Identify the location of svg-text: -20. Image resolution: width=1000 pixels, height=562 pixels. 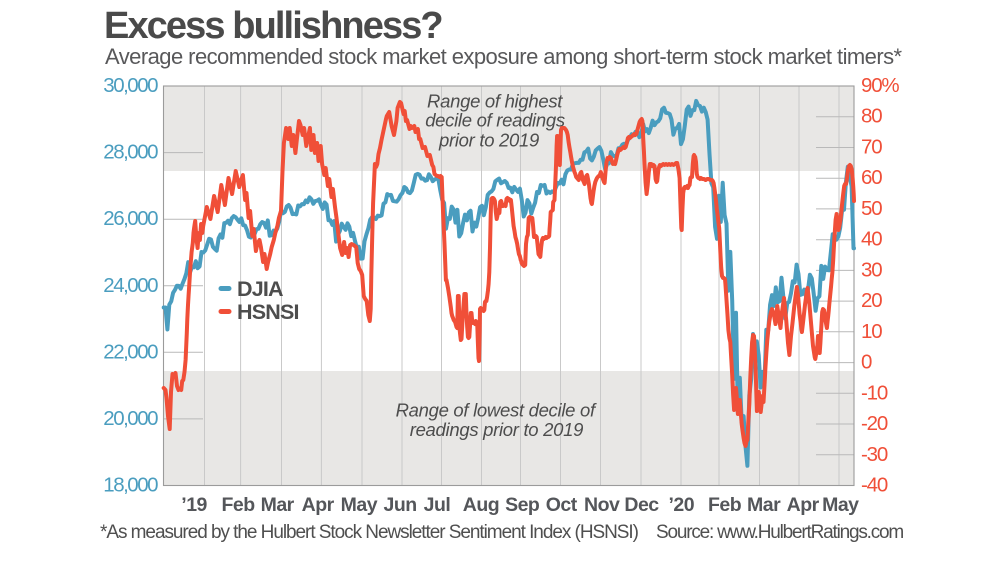
(874, 423).